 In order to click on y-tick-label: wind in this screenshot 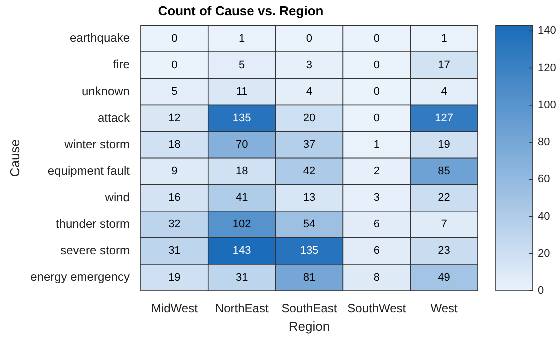, I will do `click(117, 197)`.